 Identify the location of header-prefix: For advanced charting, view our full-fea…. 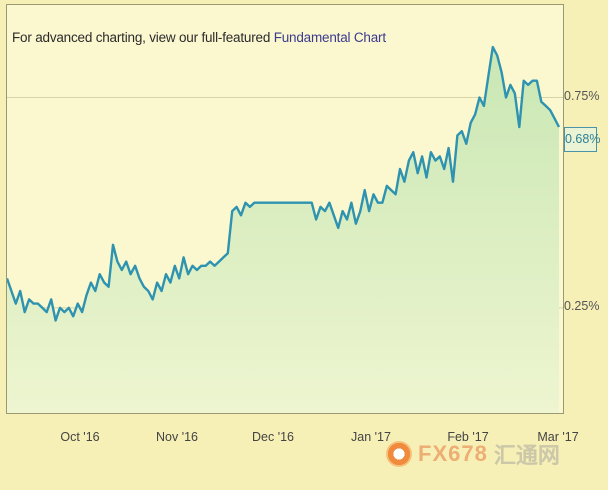
(141, 37).